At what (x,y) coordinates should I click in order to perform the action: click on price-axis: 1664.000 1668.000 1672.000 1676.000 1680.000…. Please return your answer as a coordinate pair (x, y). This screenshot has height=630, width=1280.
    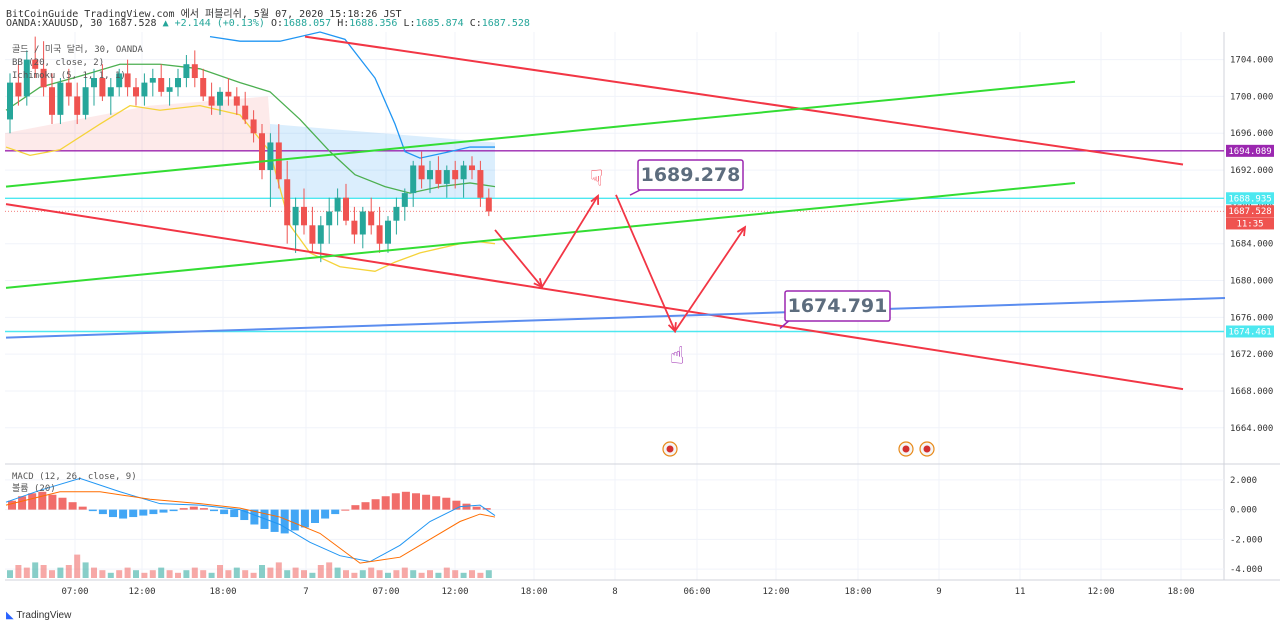
    Looking at the image, I should click on (1250, 245).